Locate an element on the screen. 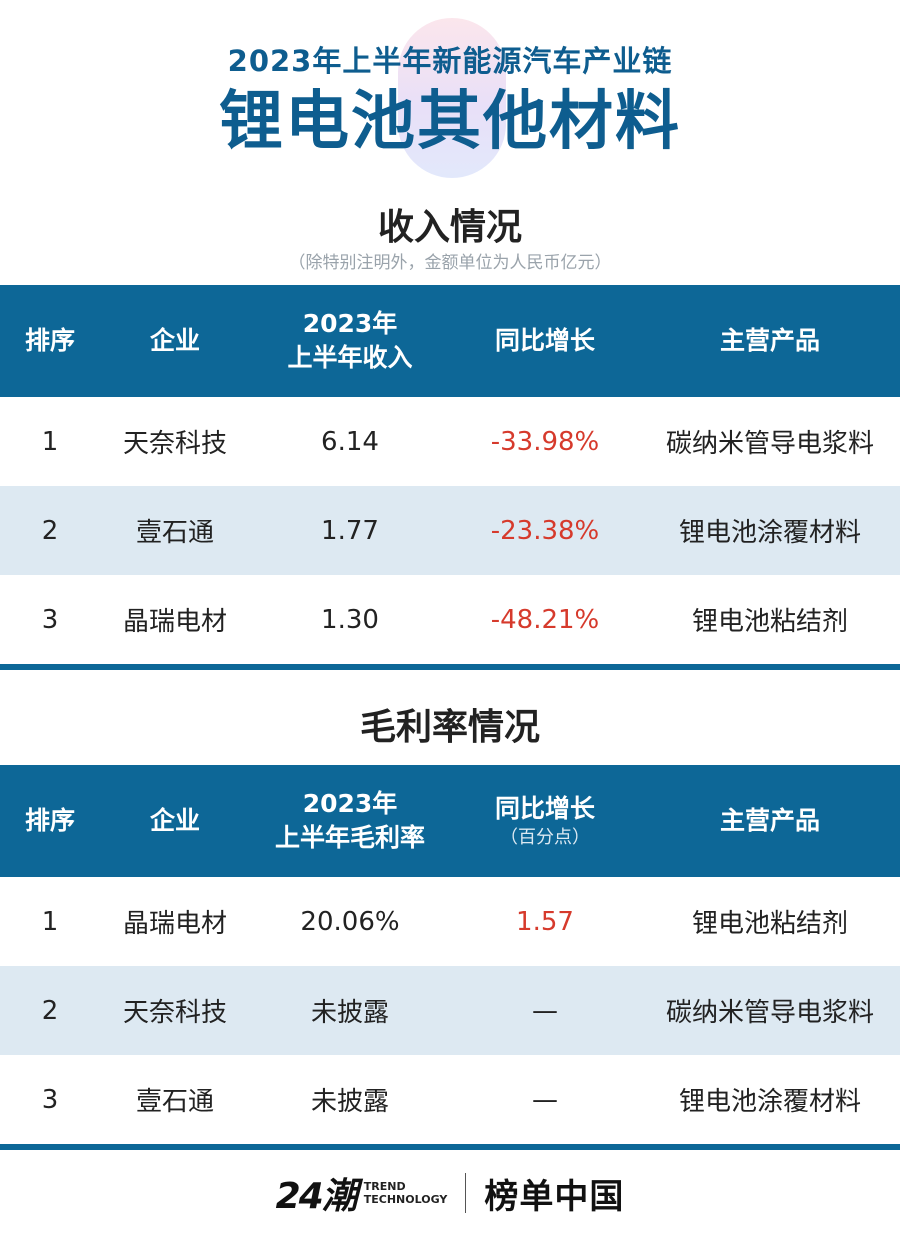  header-margin-line2: 上半年毛利率 is located at coordinates (349, 837).